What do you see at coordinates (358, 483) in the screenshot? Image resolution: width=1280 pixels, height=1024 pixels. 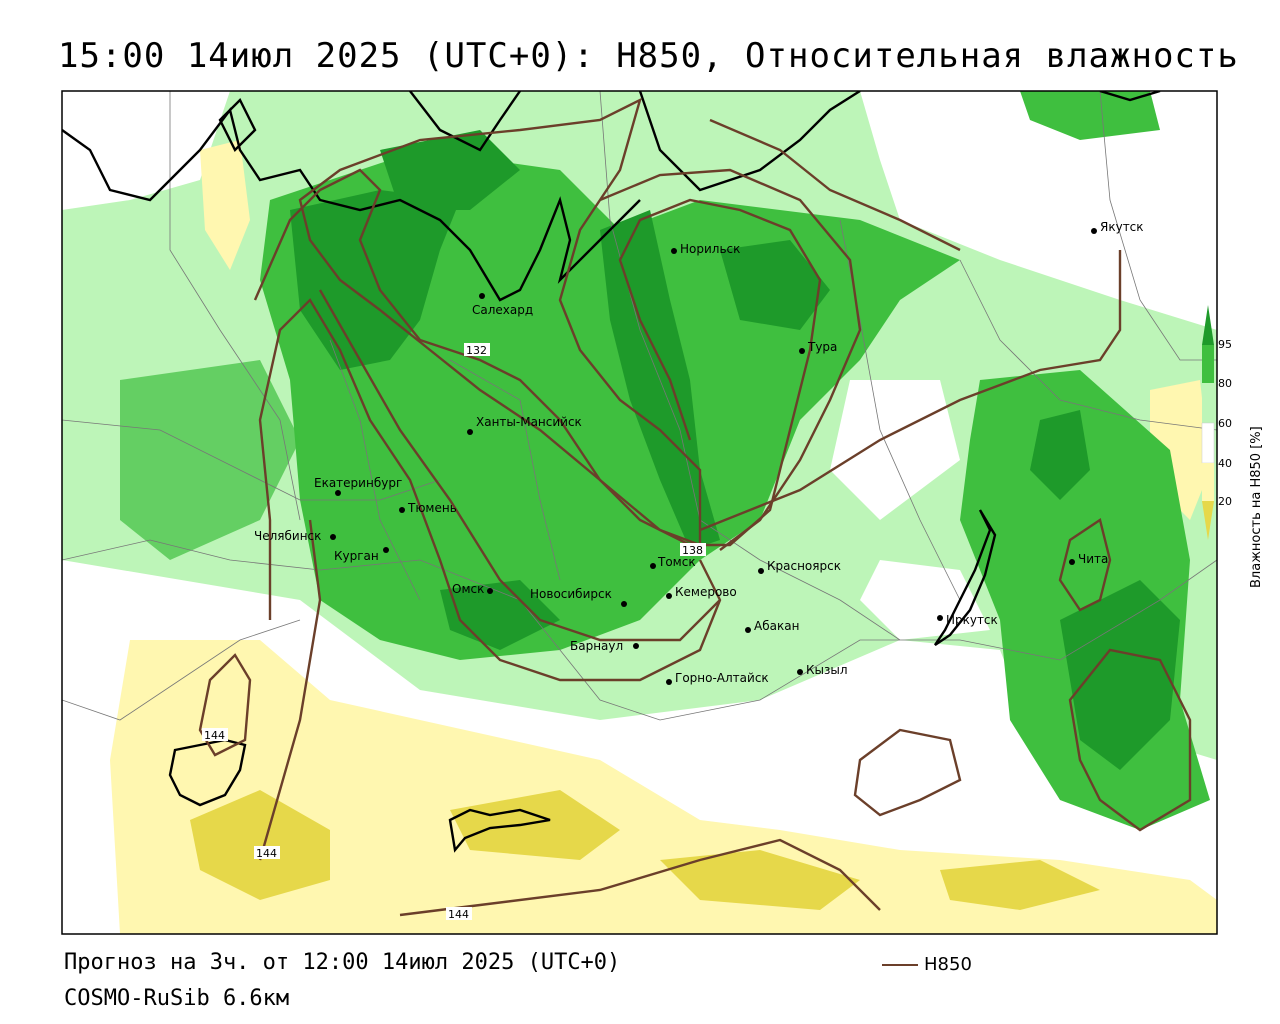 I see `city-label: Екатеринбург` at bounding box center [358, 483].